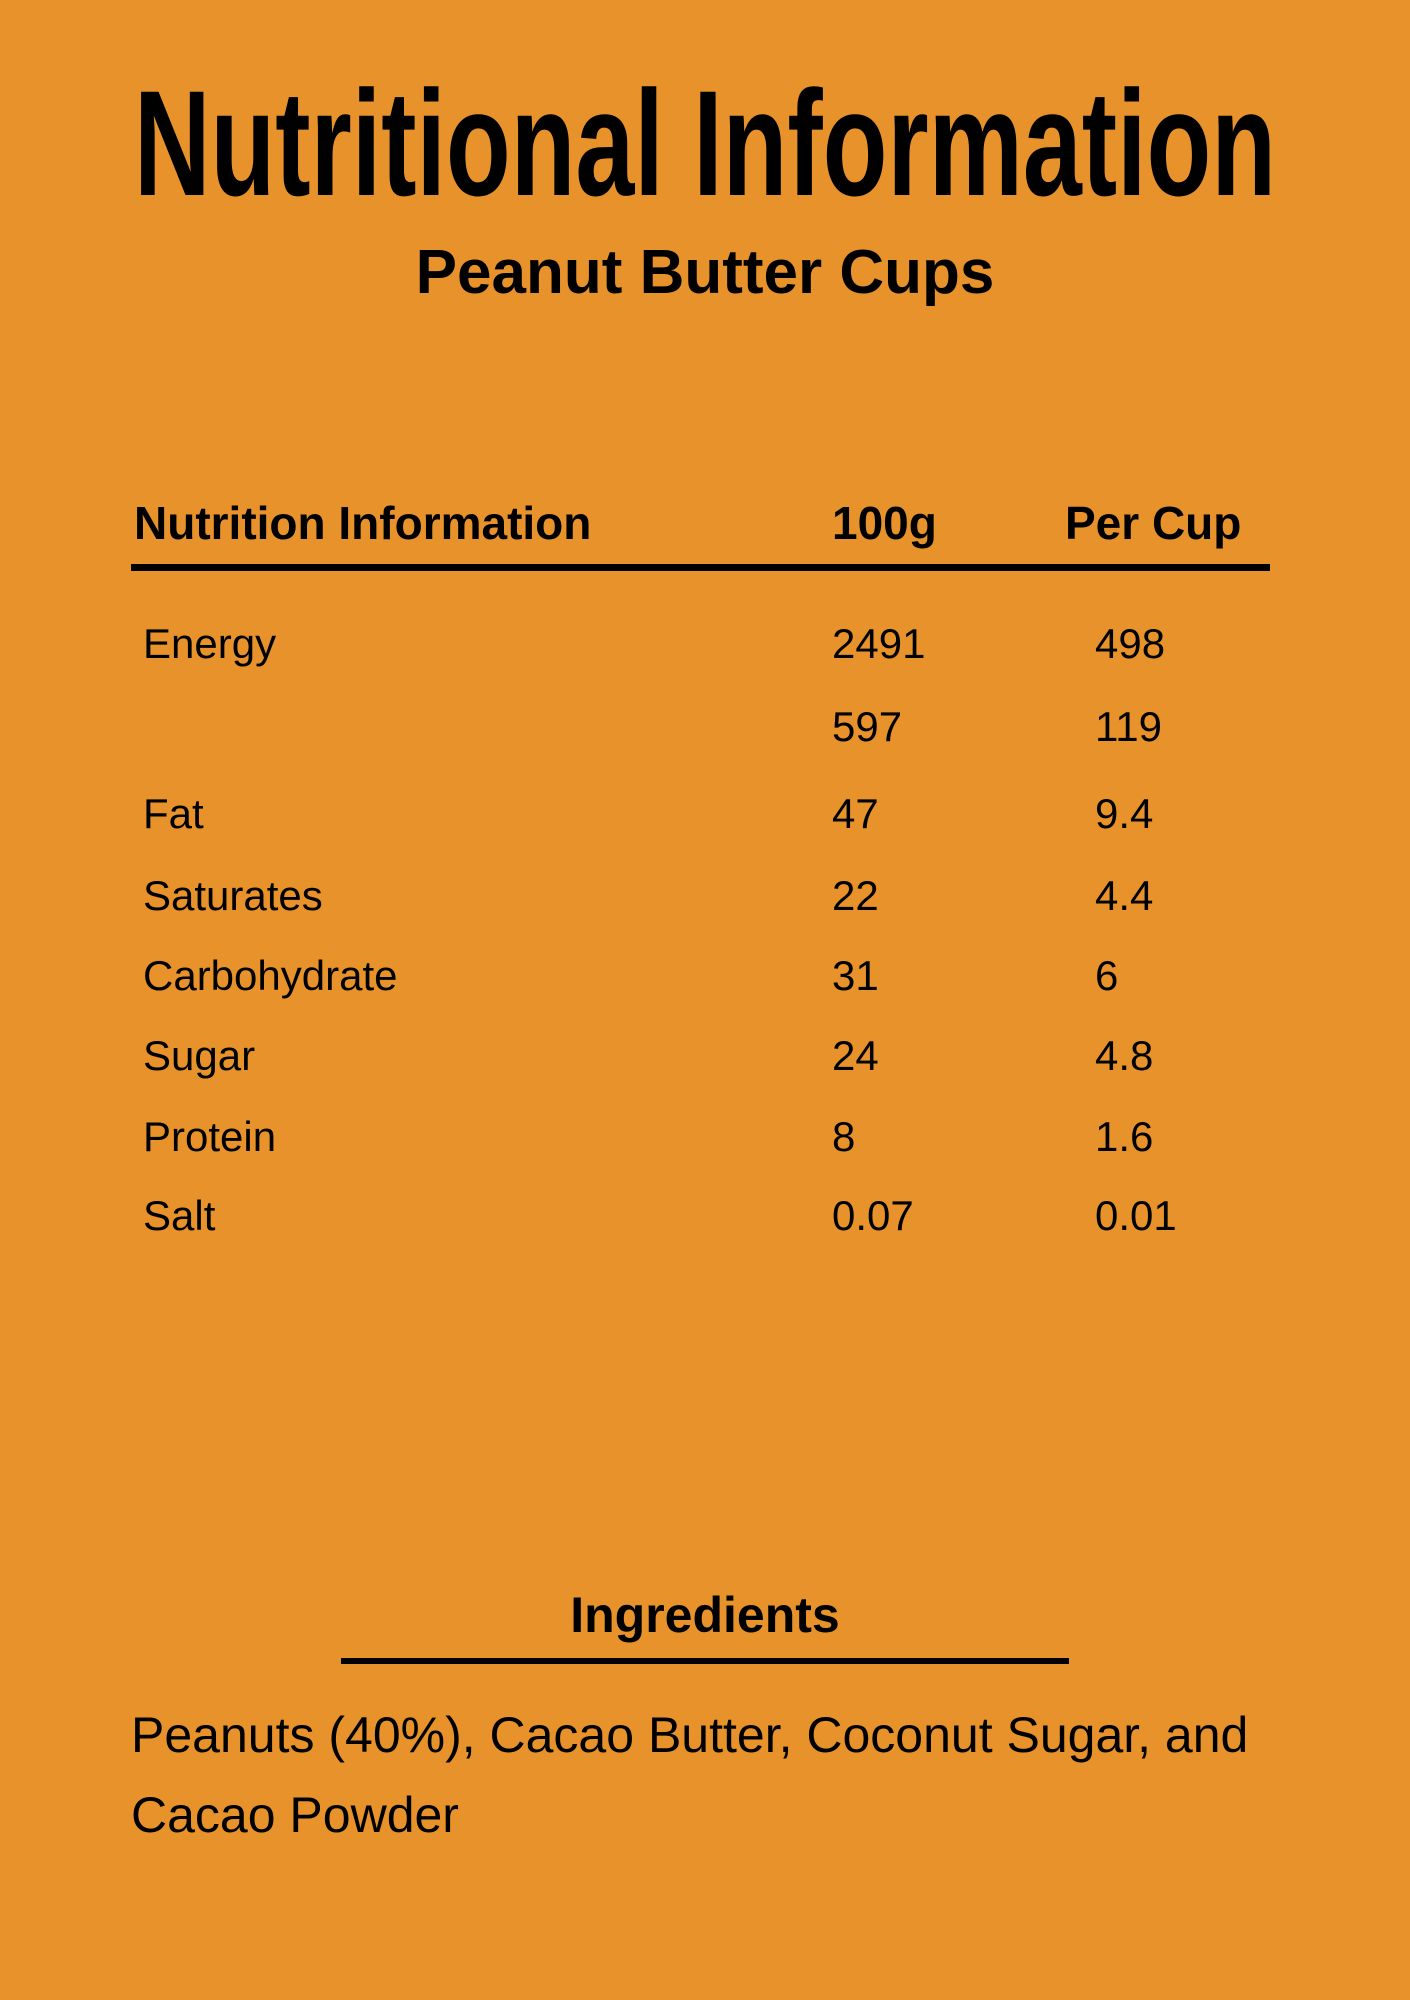 Image resolution: width=1410 pixels, height=2000 pixels. I want to click on value-per-cup: 119, so click(1128, 726).